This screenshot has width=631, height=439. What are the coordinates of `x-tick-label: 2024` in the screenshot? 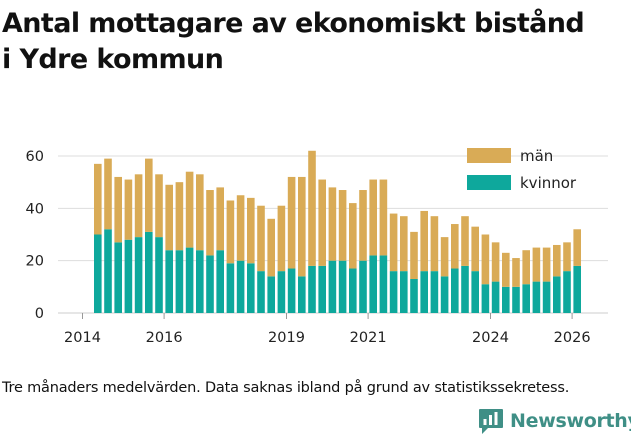 It's located at (490, 338).